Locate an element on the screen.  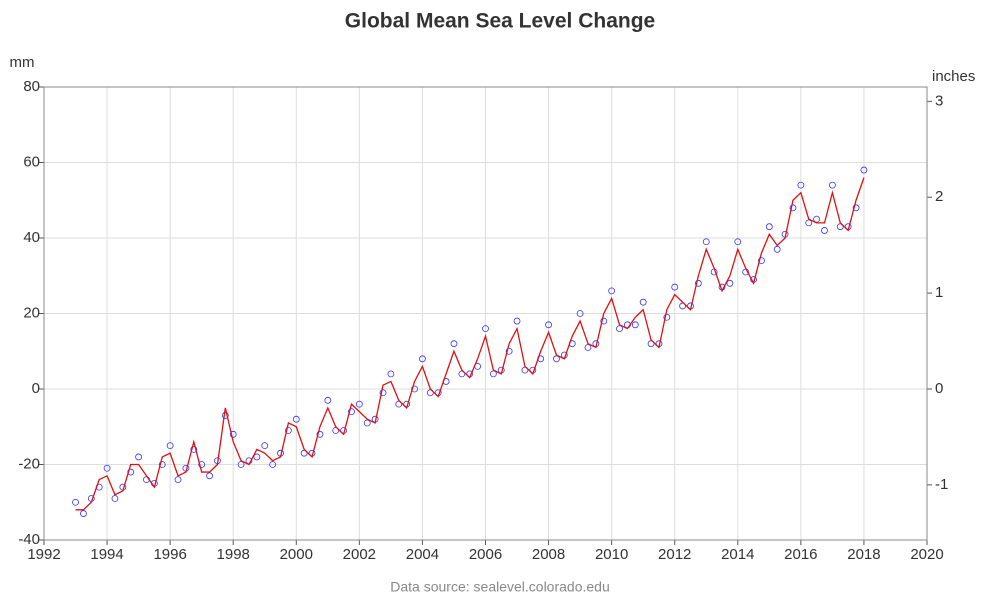
x-tick-label: 1998 is located at coordinates (233, 554).